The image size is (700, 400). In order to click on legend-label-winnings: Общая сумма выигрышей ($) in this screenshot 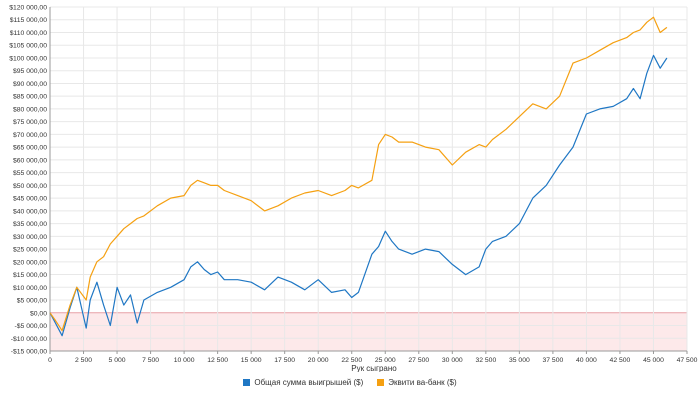, I will do `click(309, 382)`.